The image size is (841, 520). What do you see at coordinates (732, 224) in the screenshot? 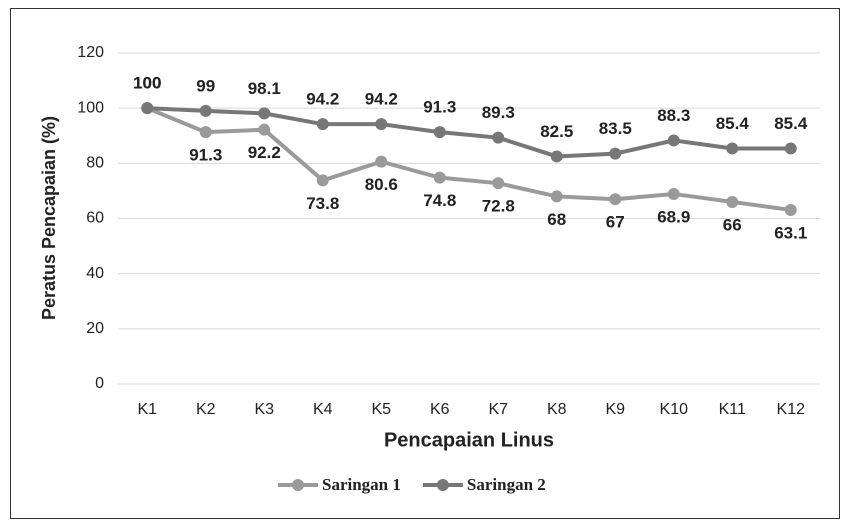
I see `data-label: 66` at bounding box center [732, 224].